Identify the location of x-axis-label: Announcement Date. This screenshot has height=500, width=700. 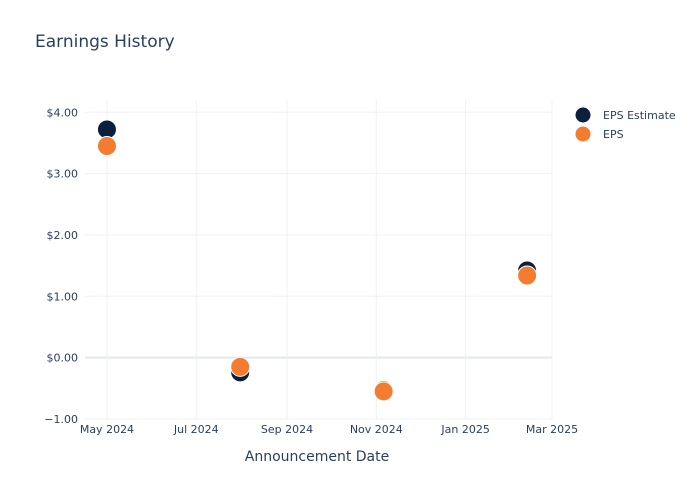
(317, 457).